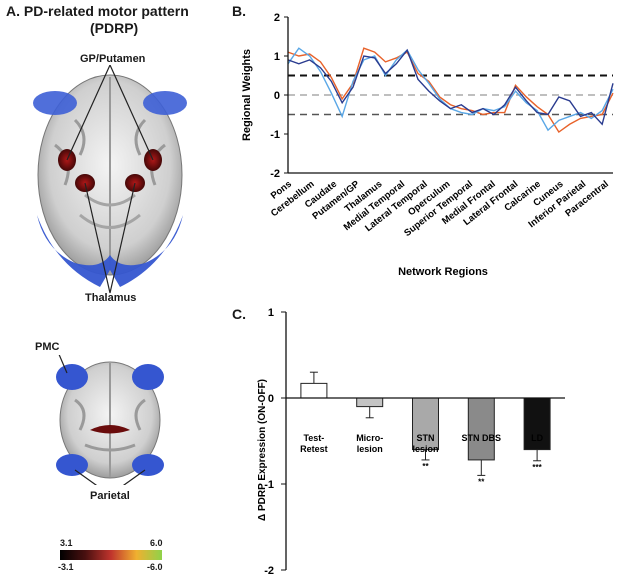 The height and width of the screenshot is (581, 621). Describe the element at coordinates (97, 11) in the screenshot. I see `panel-a-title: A. PD-related motor pattern` at that location.